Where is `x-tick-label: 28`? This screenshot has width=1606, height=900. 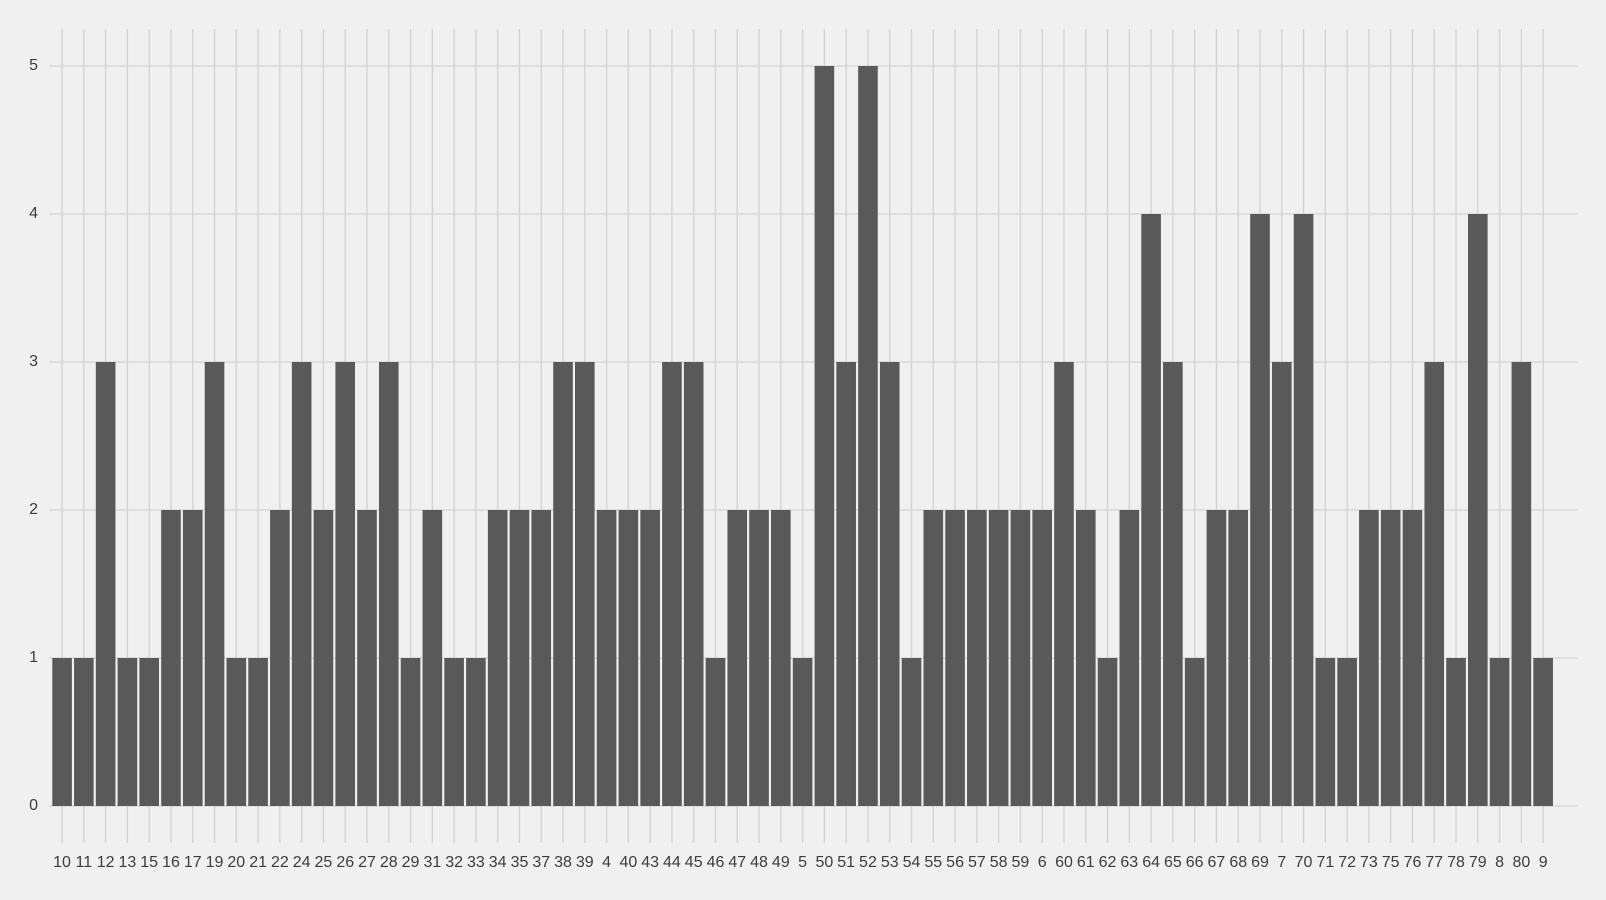 x-tick-label: 28 is located at coordinates (389, 862).